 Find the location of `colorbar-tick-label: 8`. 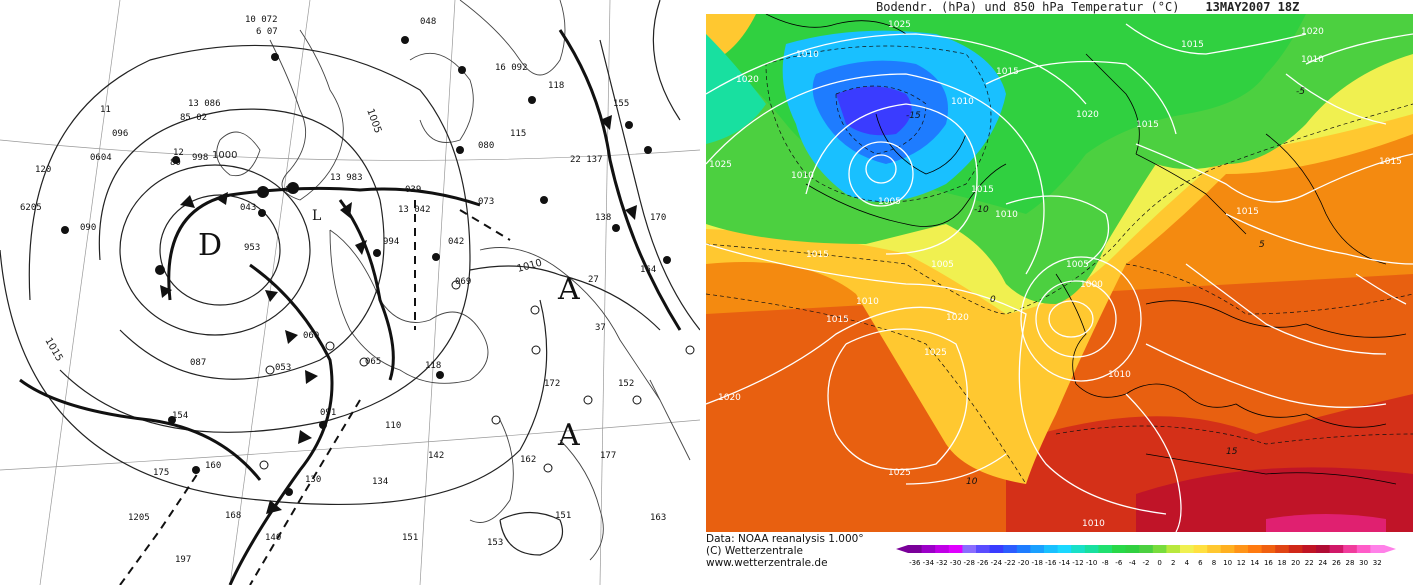

colorbar-tick-label: 8 is located at coordinates (1214, 563).